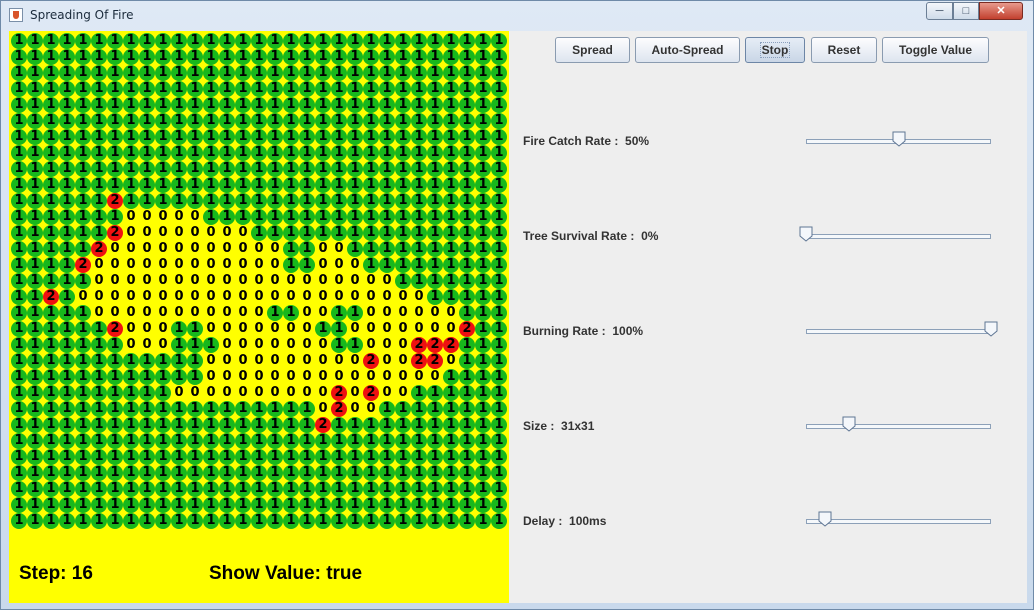 The width and height of the screenshot is (1034, 610). What do you see at coordinates (775, 50) in the screenshot?
I see `stop-button: Stop` at bounding box center [775, 50].